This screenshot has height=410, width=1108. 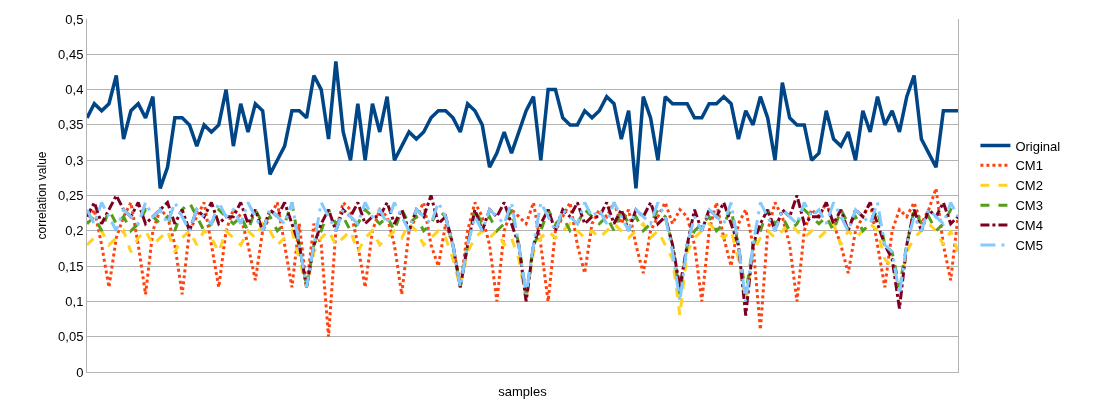 What do you see at coordinates (74, 160) in the screenshot?
I see `y-tick-label: 0,3` at bounding box center [74, 160].